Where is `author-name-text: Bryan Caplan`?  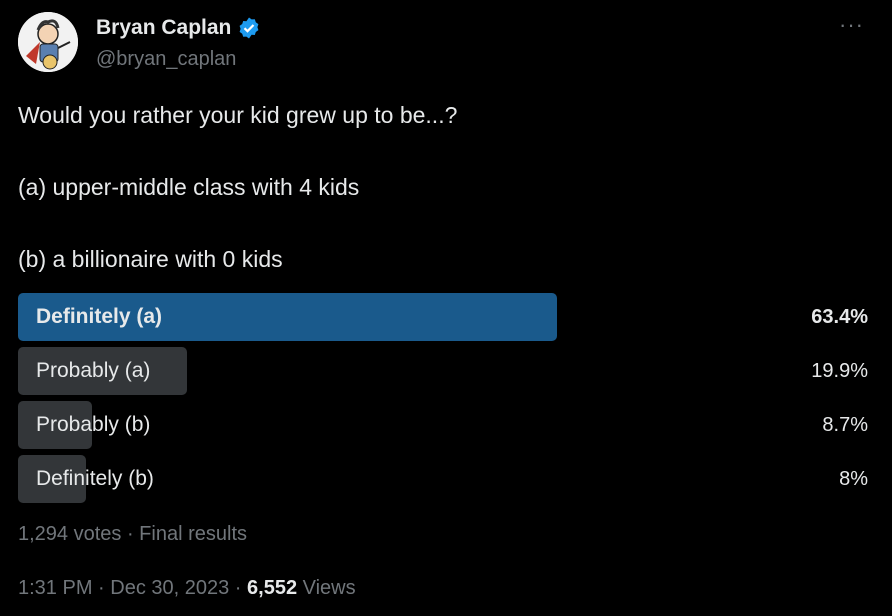
author-name-text: Bryan Caplan is located at coordinates (164, 27).